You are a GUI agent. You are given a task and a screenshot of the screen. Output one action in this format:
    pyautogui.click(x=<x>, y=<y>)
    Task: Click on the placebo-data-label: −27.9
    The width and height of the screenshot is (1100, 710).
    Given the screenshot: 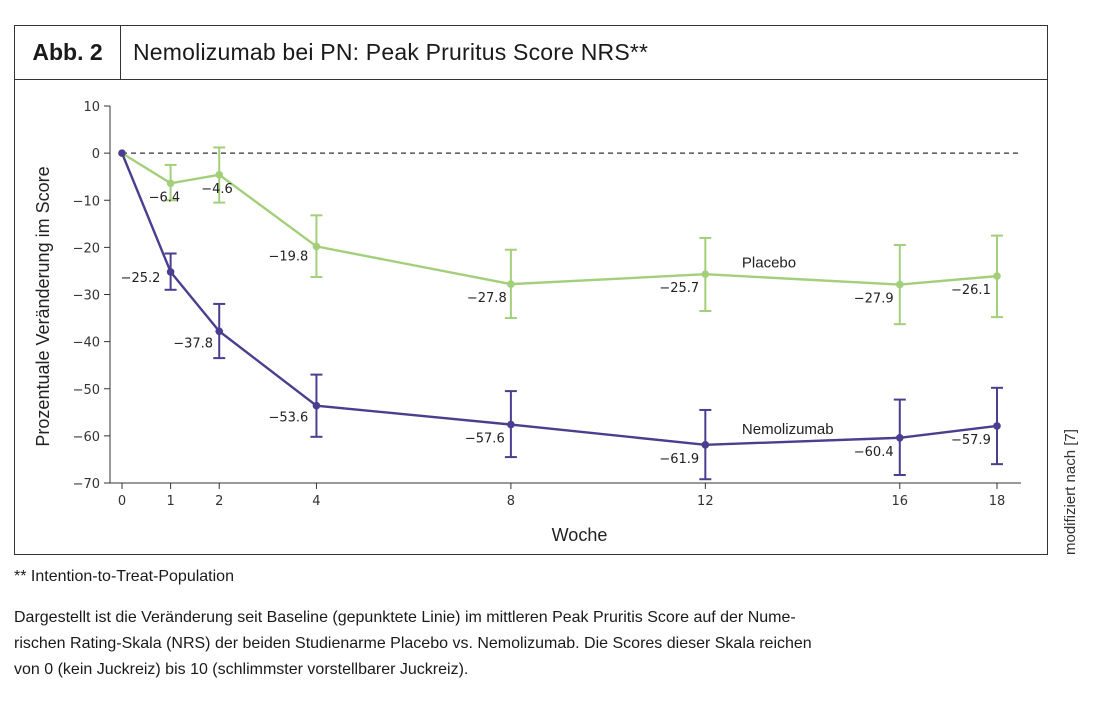 What is the action you would take?
    pyautogui.click(x=874, y=299)
    